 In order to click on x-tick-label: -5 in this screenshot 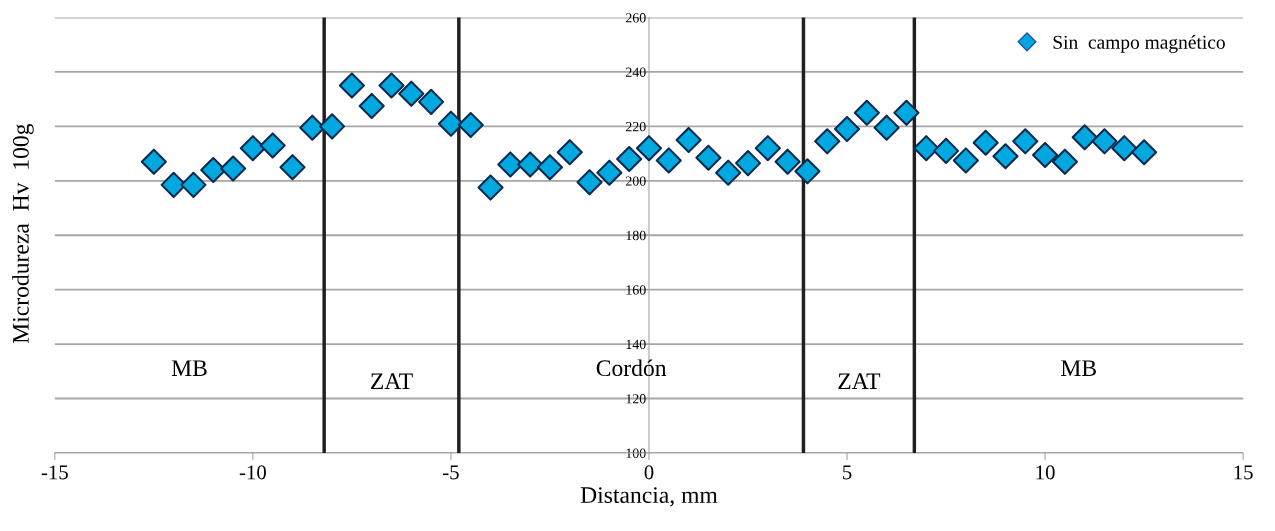, I will do `click(451, 472)`.